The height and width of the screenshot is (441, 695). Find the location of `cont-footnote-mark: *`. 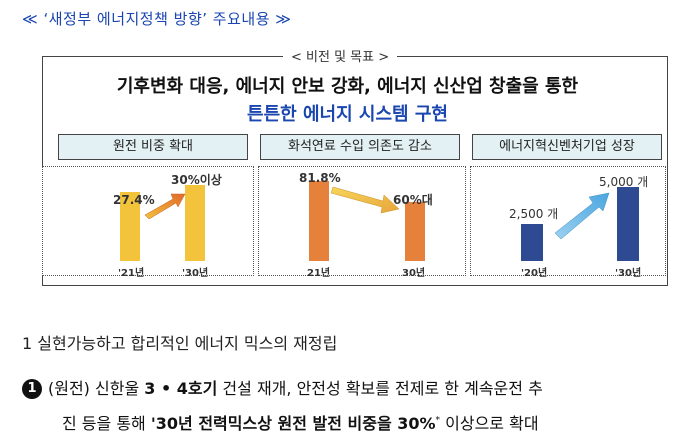

cont-footnote-mark: * is located at coordinates (438, 420).